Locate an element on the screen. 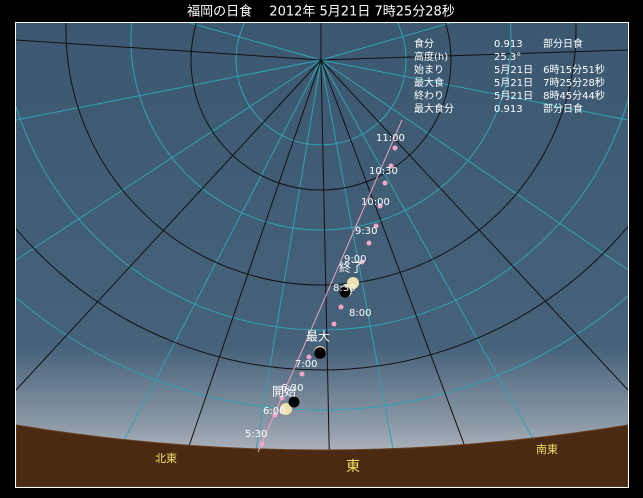 The height and width of the screenshot is (498, 643). info-value: 5月21日 7時25分28秒 is located at coordinates (549, 82).